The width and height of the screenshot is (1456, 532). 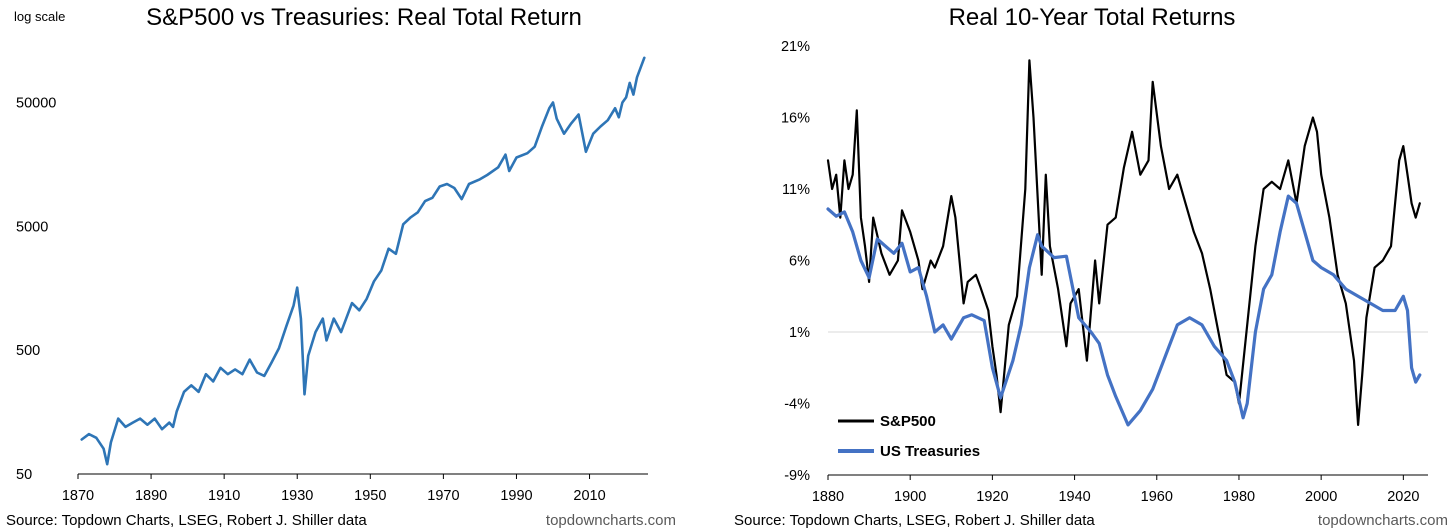 What do you see at coordinates (364, 17) in the screenshot?
I see `left-chart-title: S&P500 vs Treasuries: Real Total Return` at bounding box center [364, 17].